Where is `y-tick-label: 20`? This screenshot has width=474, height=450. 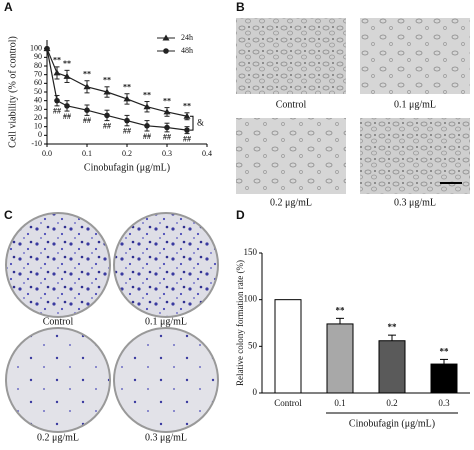
y-tick-label: 20 is located at coordinates (38, 117).